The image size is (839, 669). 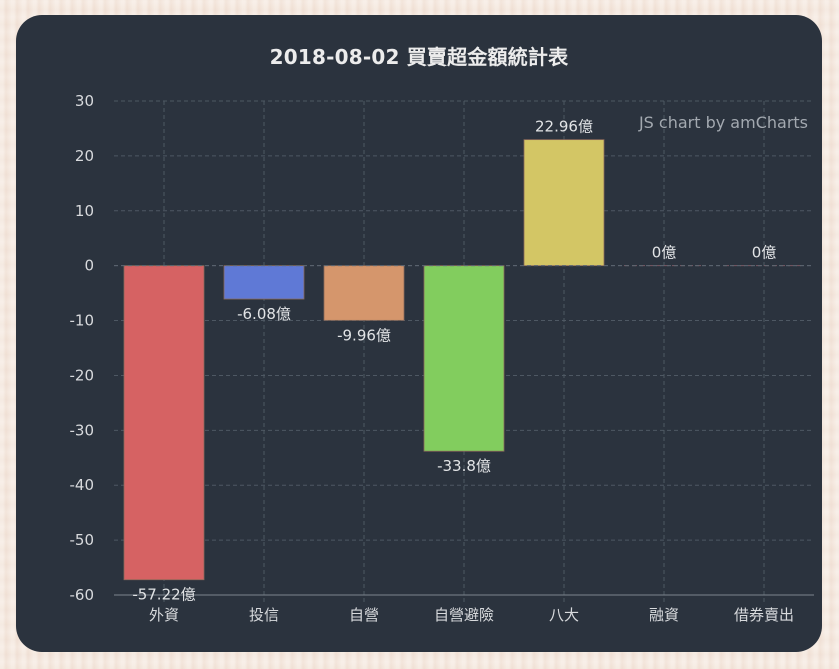 What do you see at coordinates (419, 57) in the screenshot?
I see `chart-title: 2018-08-02 買賣超金額統計表` at bounding box center [419, 57].